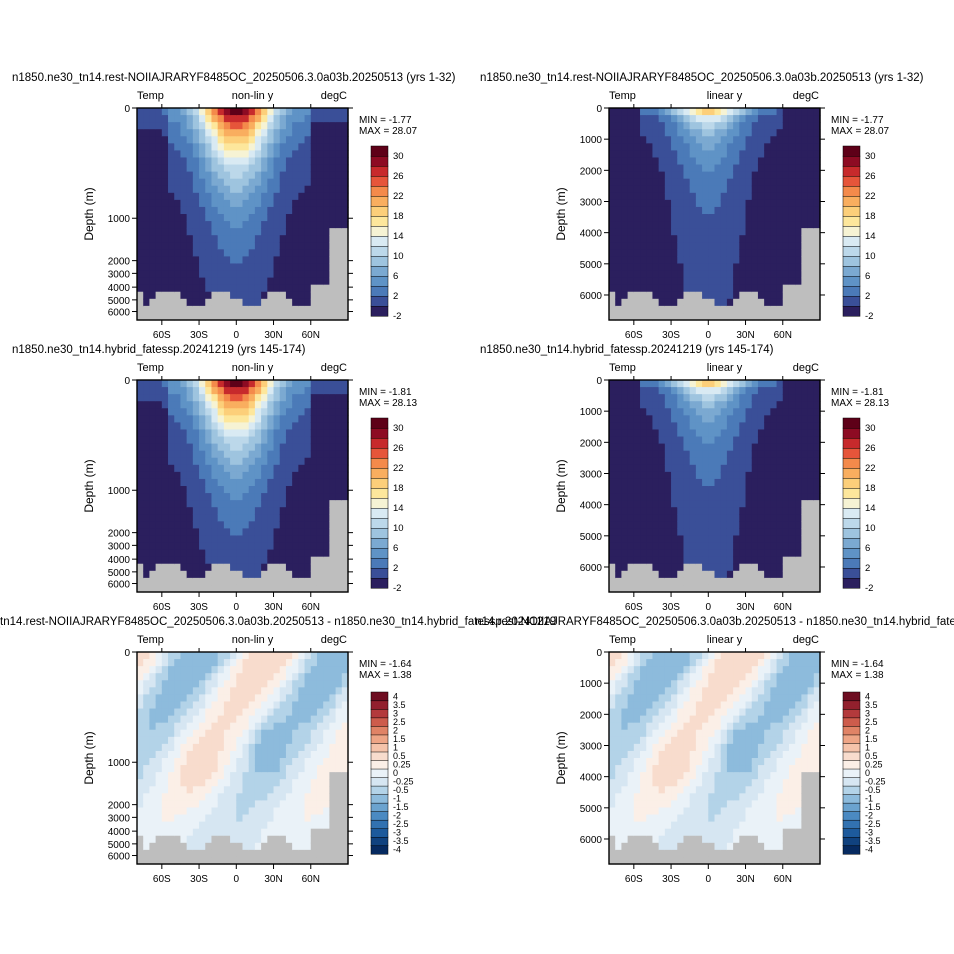  I want to click on colorbar-label: 22, so click(870, 468).